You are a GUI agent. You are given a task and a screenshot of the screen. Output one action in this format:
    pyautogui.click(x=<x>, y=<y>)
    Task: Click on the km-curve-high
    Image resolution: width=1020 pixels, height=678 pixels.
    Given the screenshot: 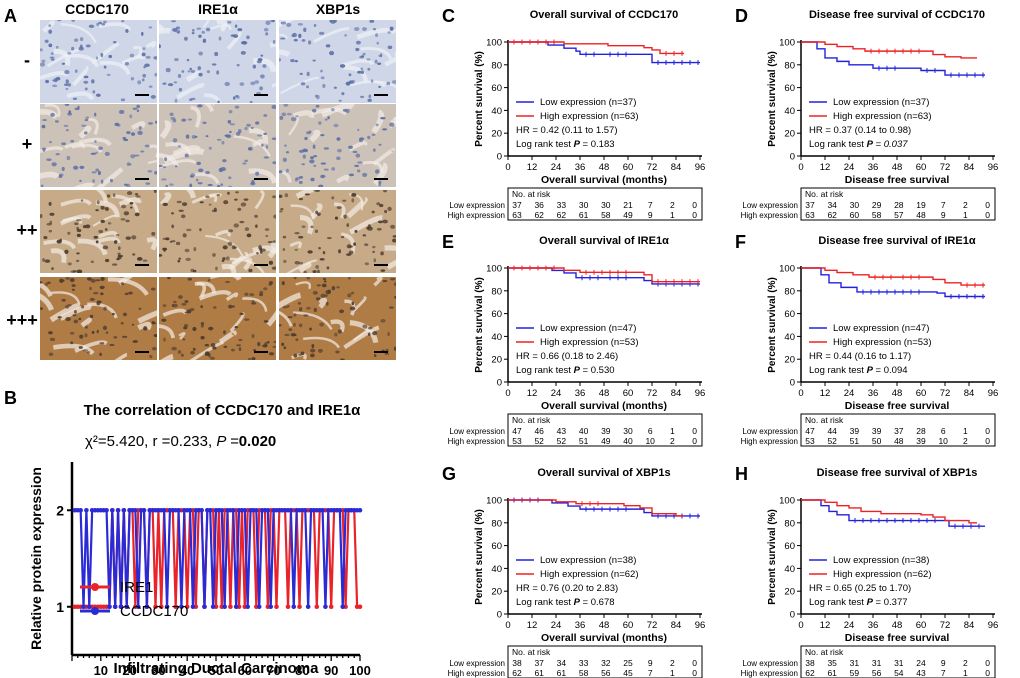 What is the action you would take?
    pyautogui.click(x=596, y=508)
    